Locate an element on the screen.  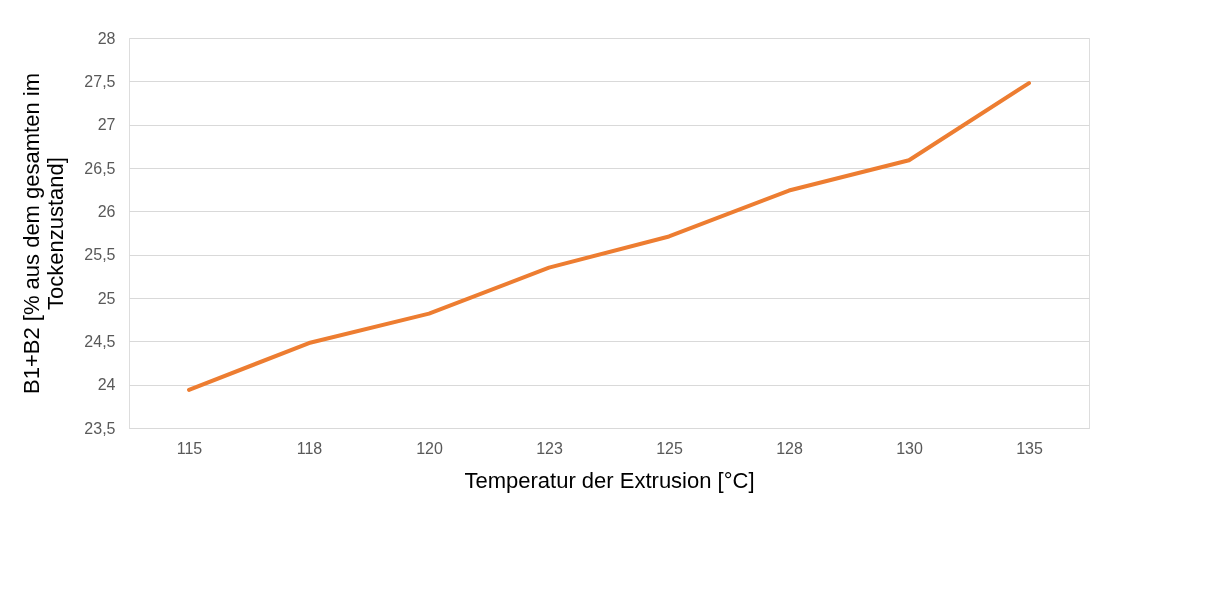
y-tick-label: 25 is located at coordinates (106, 298).